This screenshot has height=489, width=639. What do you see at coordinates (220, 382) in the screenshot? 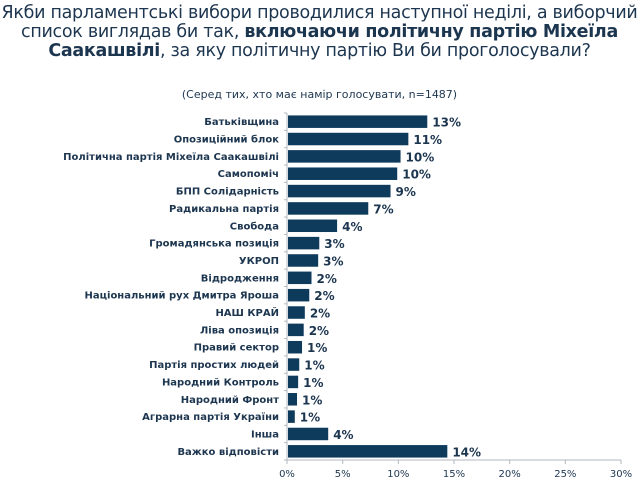
I see `category-label: Народний Контроль` at bounding box center [220, 382].